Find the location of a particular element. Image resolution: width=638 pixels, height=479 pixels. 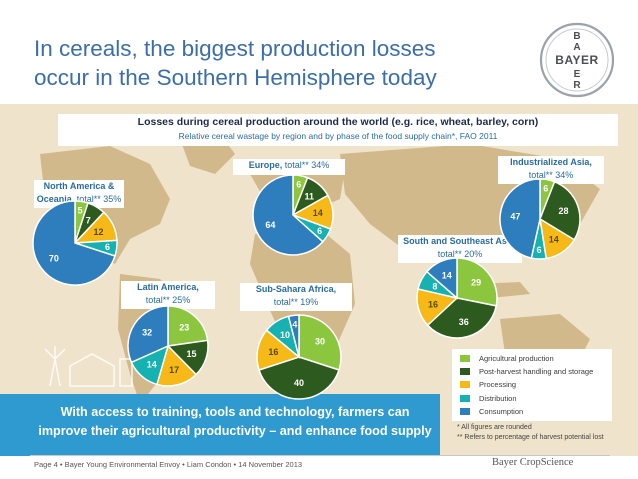

pie-latin-america: 23 15 17 14 32 is located at coordinates (168, 346).